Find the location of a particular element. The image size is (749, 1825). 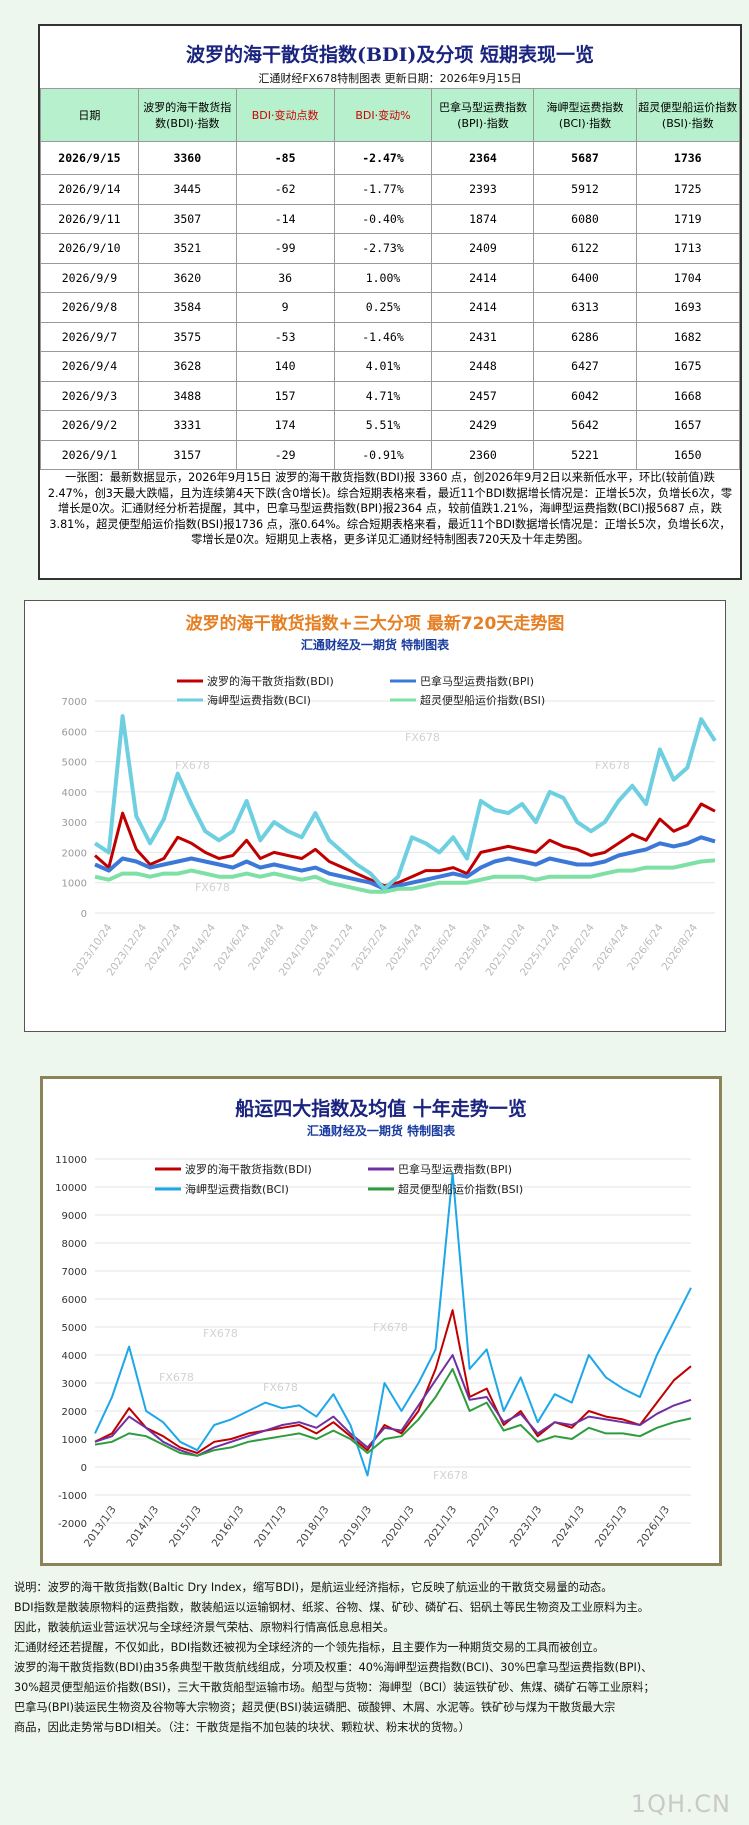

table-cell: 3628 is located at coordinates (187, 366).